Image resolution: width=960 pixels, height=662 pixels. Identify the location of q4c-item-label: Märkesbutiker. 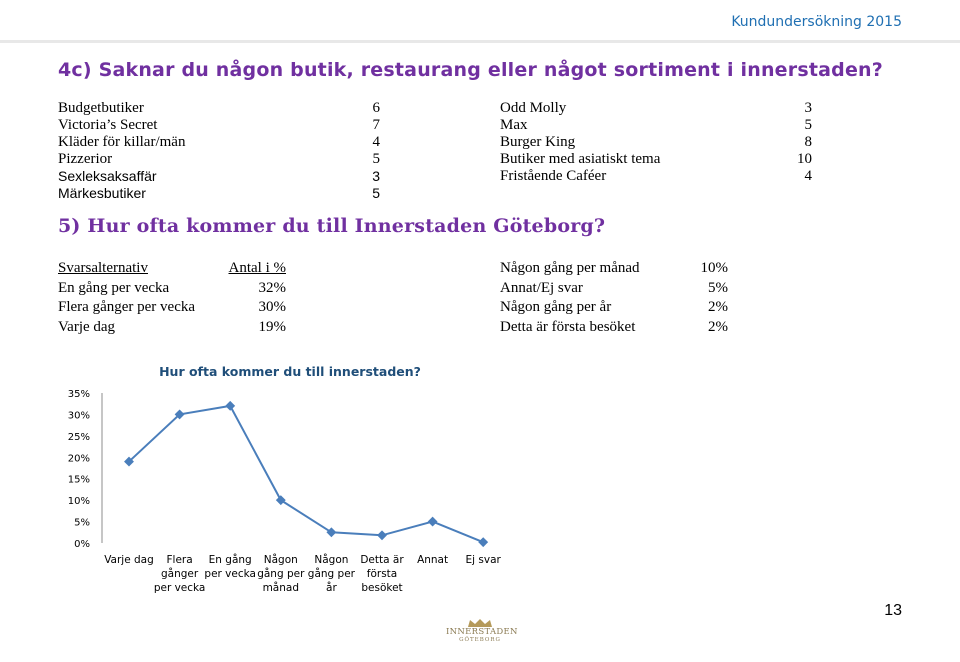
(102, 193).